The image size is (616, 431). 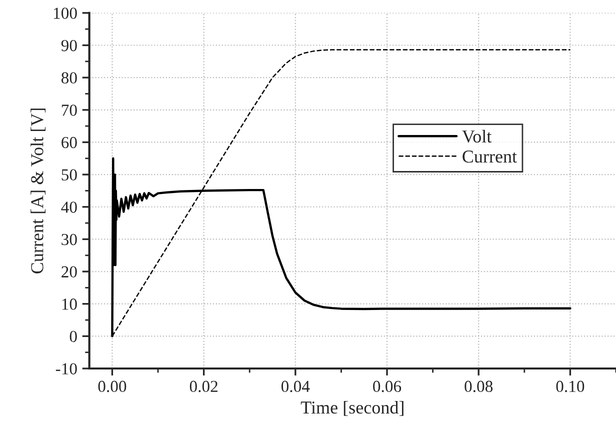 What do you see at coordinates (69, 110) in the screenshot?
I see `y-tick-label: 70` at bounding box center [69, 110].